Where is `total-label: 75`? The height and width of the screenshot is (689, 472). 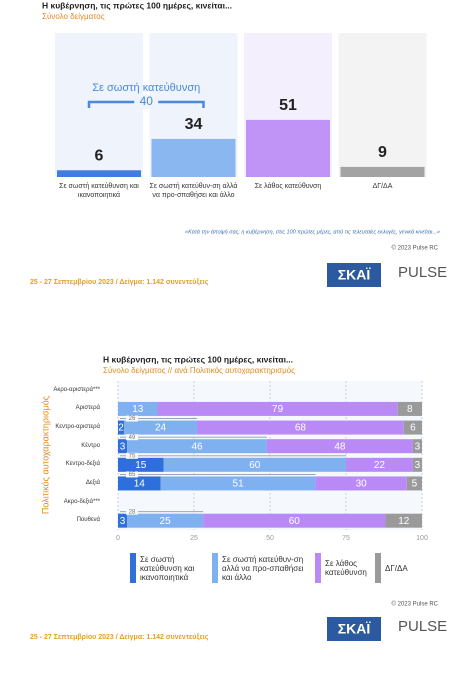 total-label: 75 is located at coordinates (132, 456).